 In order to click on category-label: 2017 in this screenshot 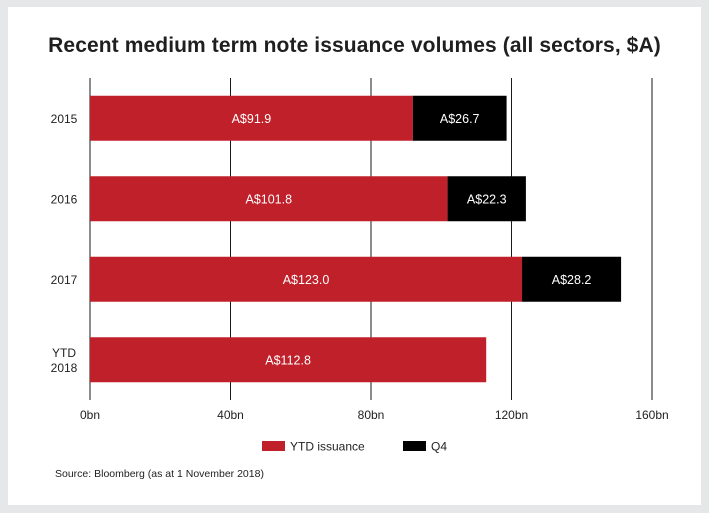, I will do `click(64, 280)`.